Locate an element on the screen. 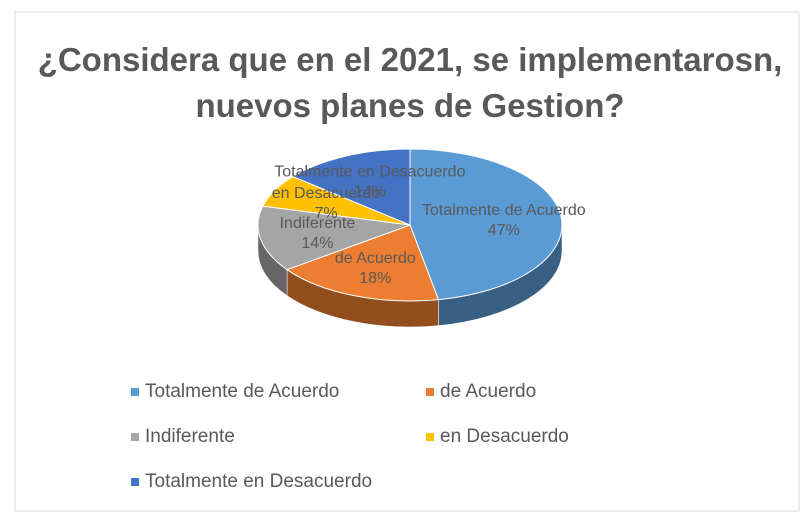  data-label-value: 18% is located at coordinates (375, 278).